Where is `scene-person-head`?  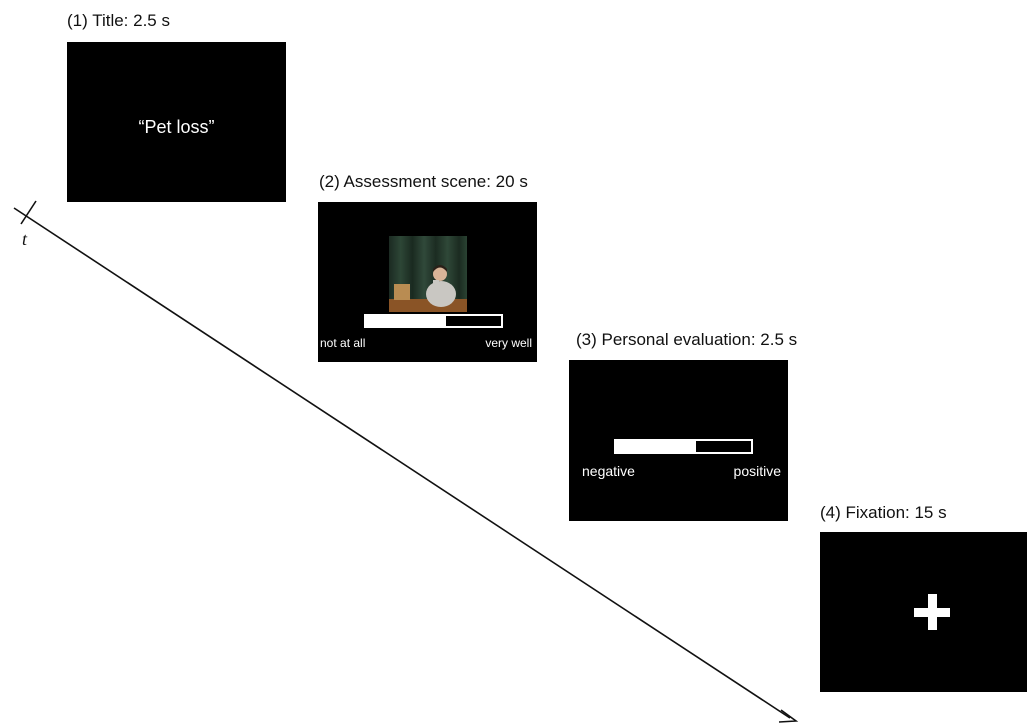
scene-person-head is located at coordinates (440, 274).